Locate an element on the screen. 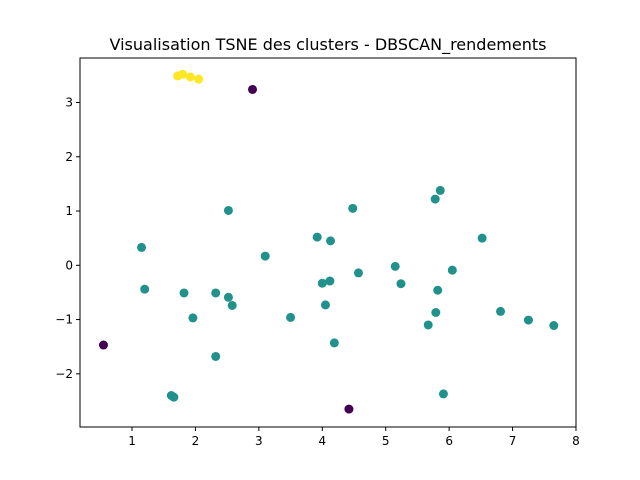  x-tick-label: 4 is located at coordinates (322, 441).